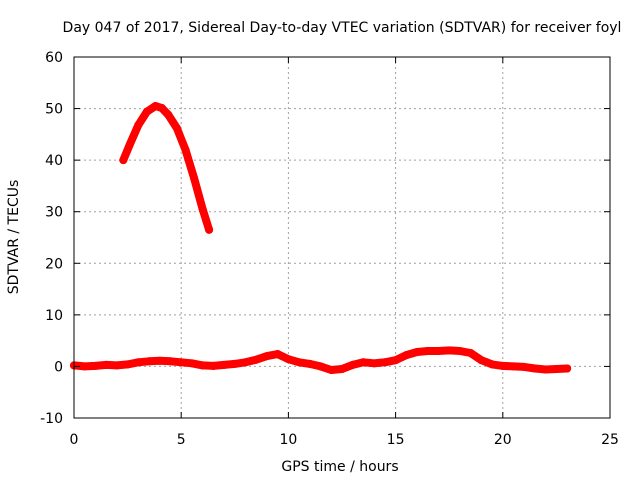 The height and width of the screenshot is (480, 640). Describe the element at coordinates (610, 440) in the screenshot. I see `x-tick-label: 25` at that location.